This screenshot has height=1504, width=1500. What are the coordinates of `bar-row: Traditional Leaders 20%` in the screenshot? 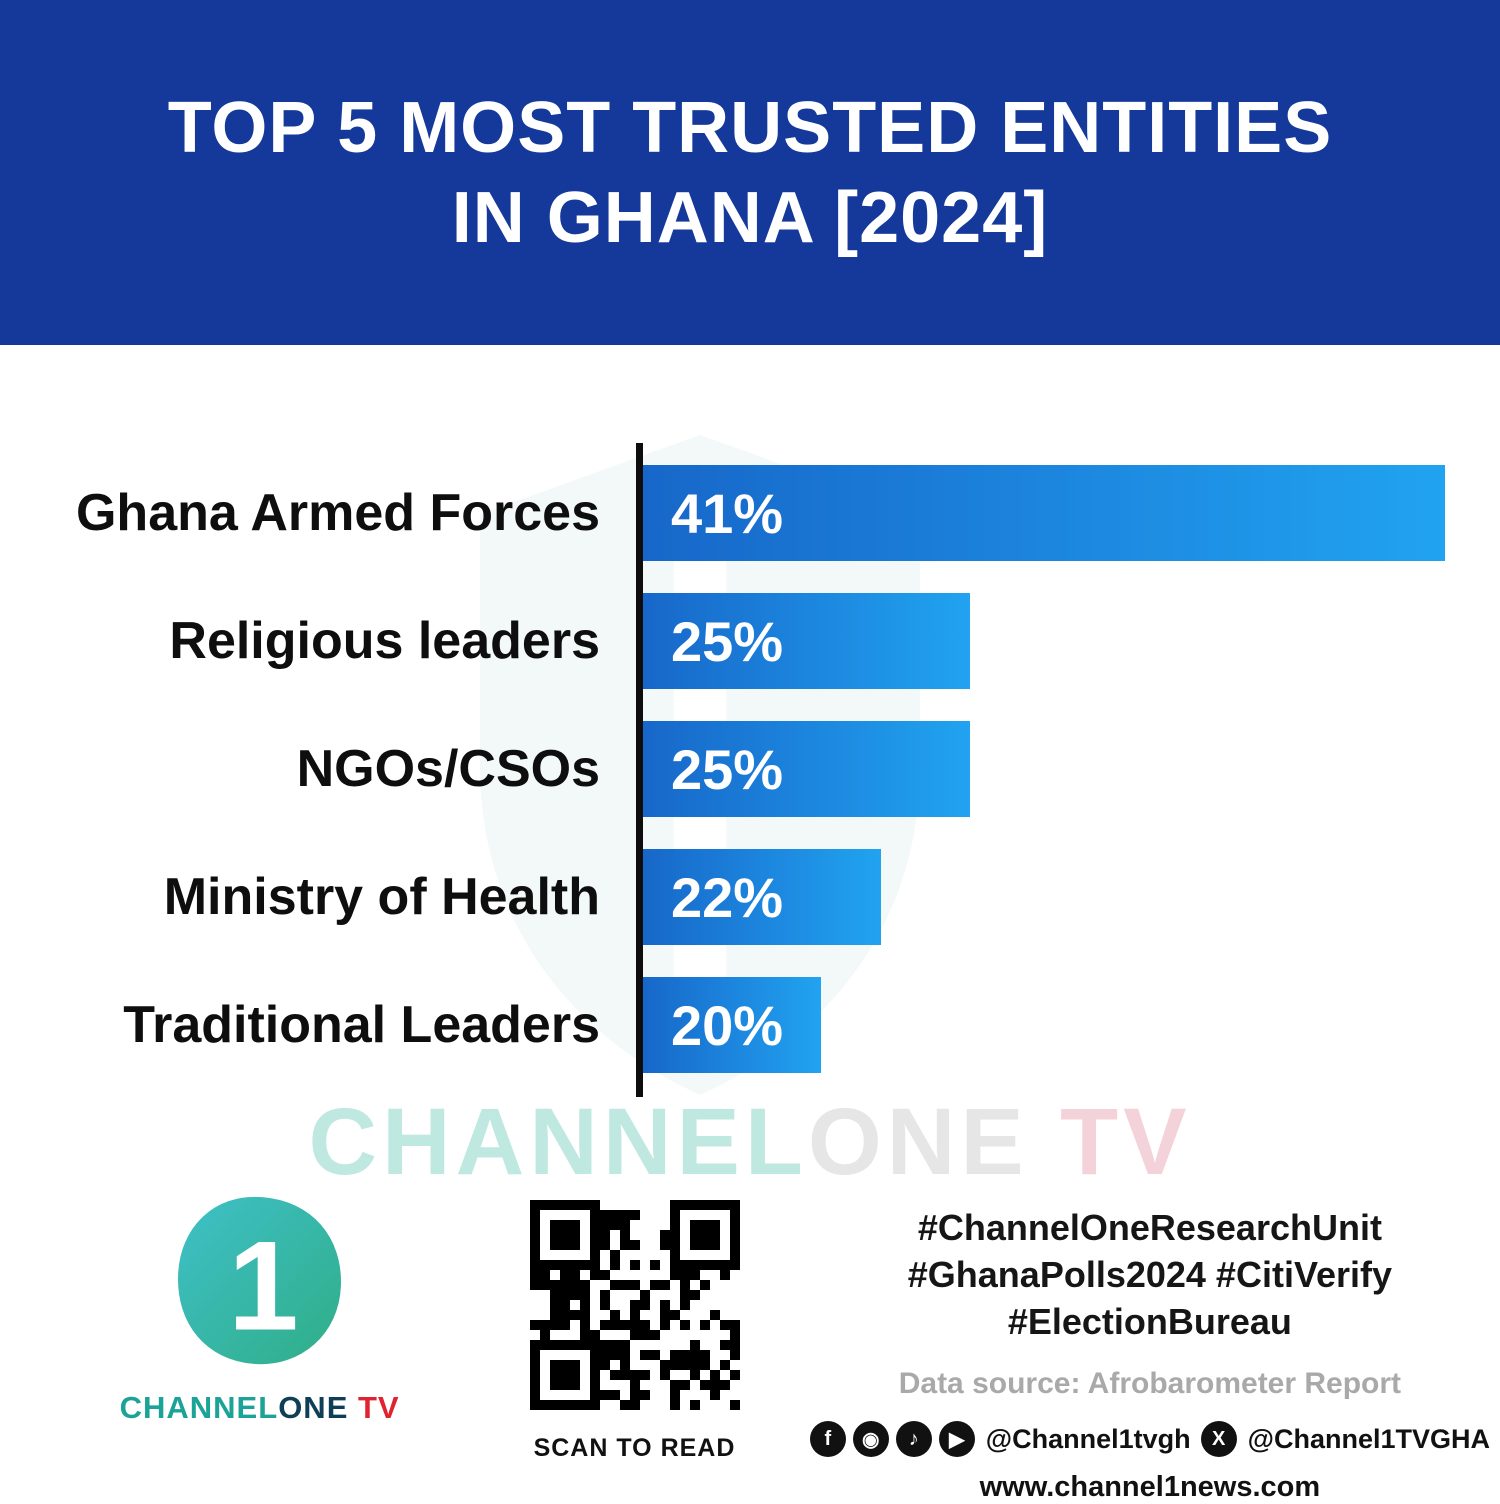 It's located at (722, 1025).